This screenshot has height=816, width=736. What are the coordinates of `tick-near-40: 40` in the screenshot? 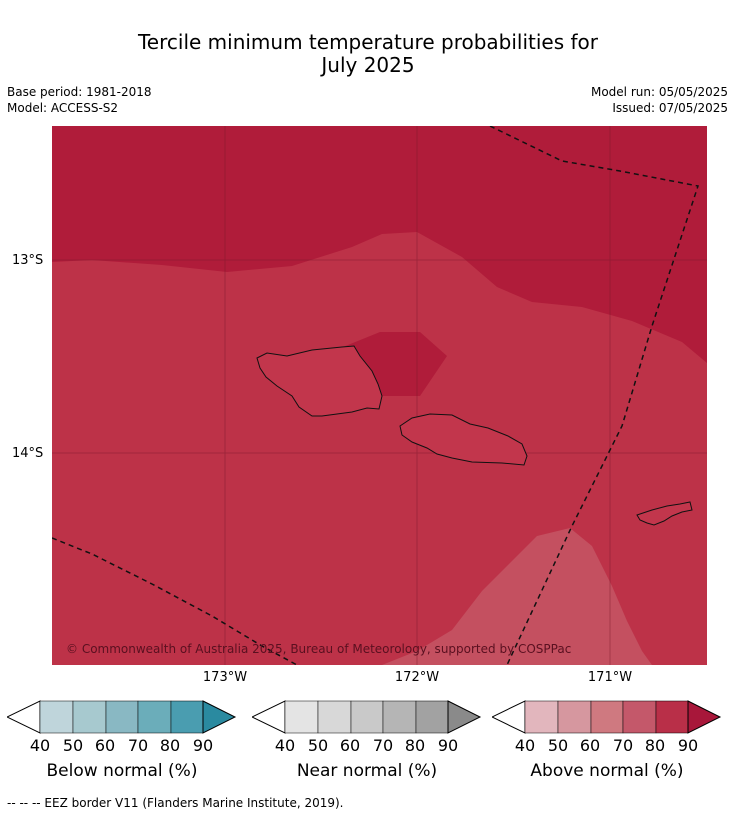 It's located at (285, 745).